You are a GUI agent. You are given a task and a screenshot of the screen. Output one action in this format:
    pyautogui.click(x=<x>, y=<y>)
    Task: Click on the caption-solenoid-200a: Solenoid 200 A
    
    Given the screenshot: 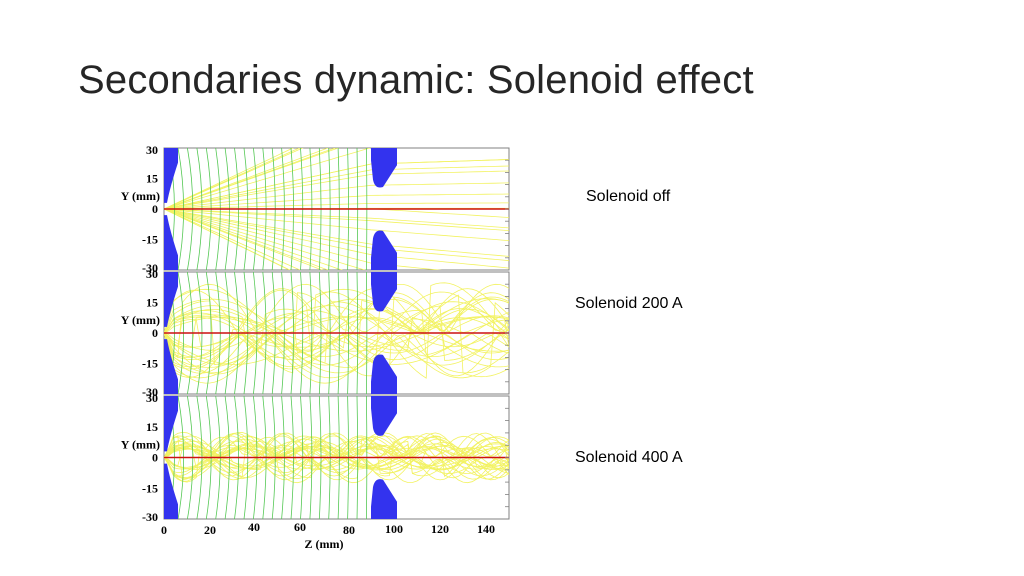 What is the action you would take?
    pyautogui.click(x=629, y=303)
    